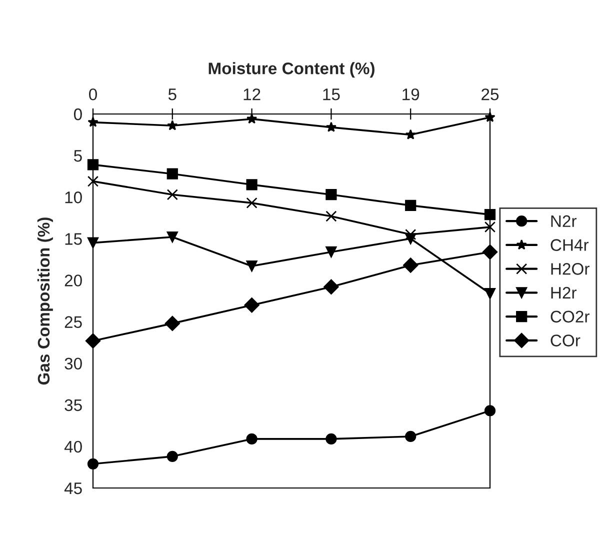  Describe the element at coordinates (569, 245) in the screenshot. I see `legend-label: CH4r` at that location.